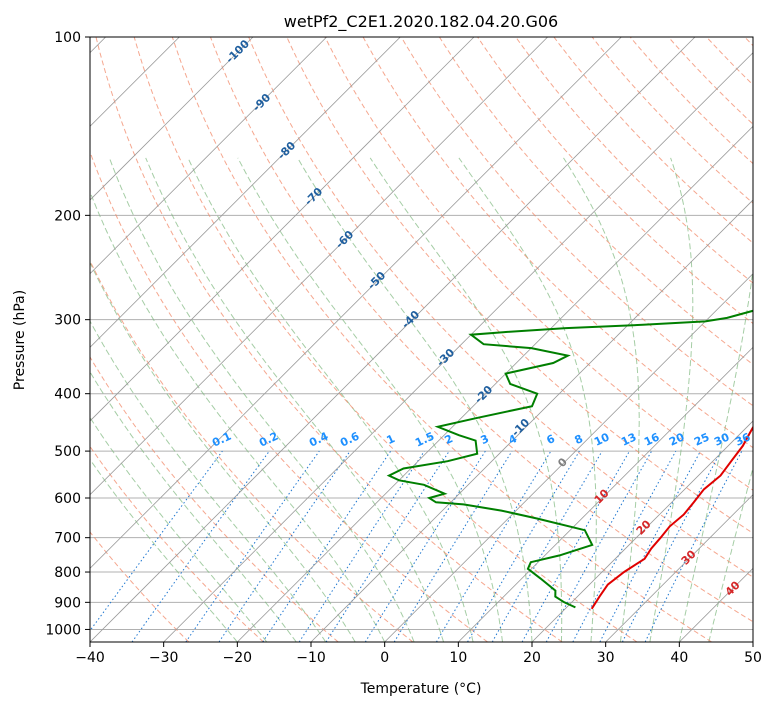  What do you see at coordinates (67, 452) in the screenshot?
I see `y-tick-label: 500` at bounding box center [67, 452].